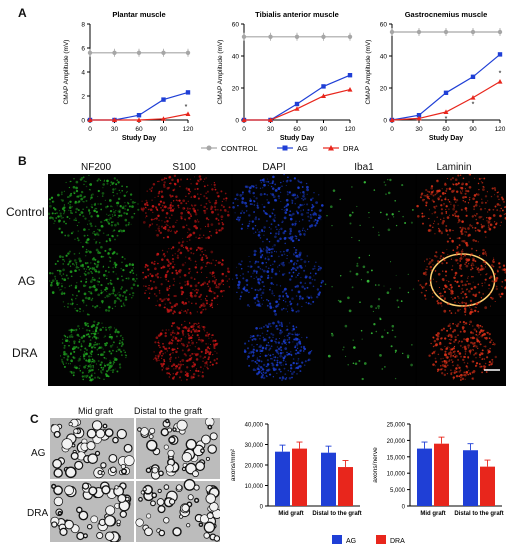 This screenshot has height=550, width=518. What do you see at coordinates (22, 13) in the screenshot?
I see `panel-letter-a: A` at bounding box center [22, 13].